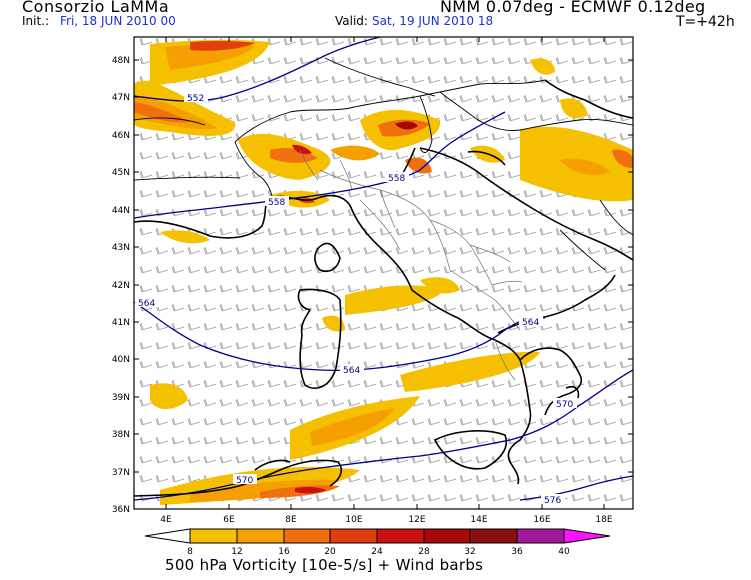 The width and height of the screenshot is (751, 580). I want to click on init-label: Init.:, so click(36, 21).